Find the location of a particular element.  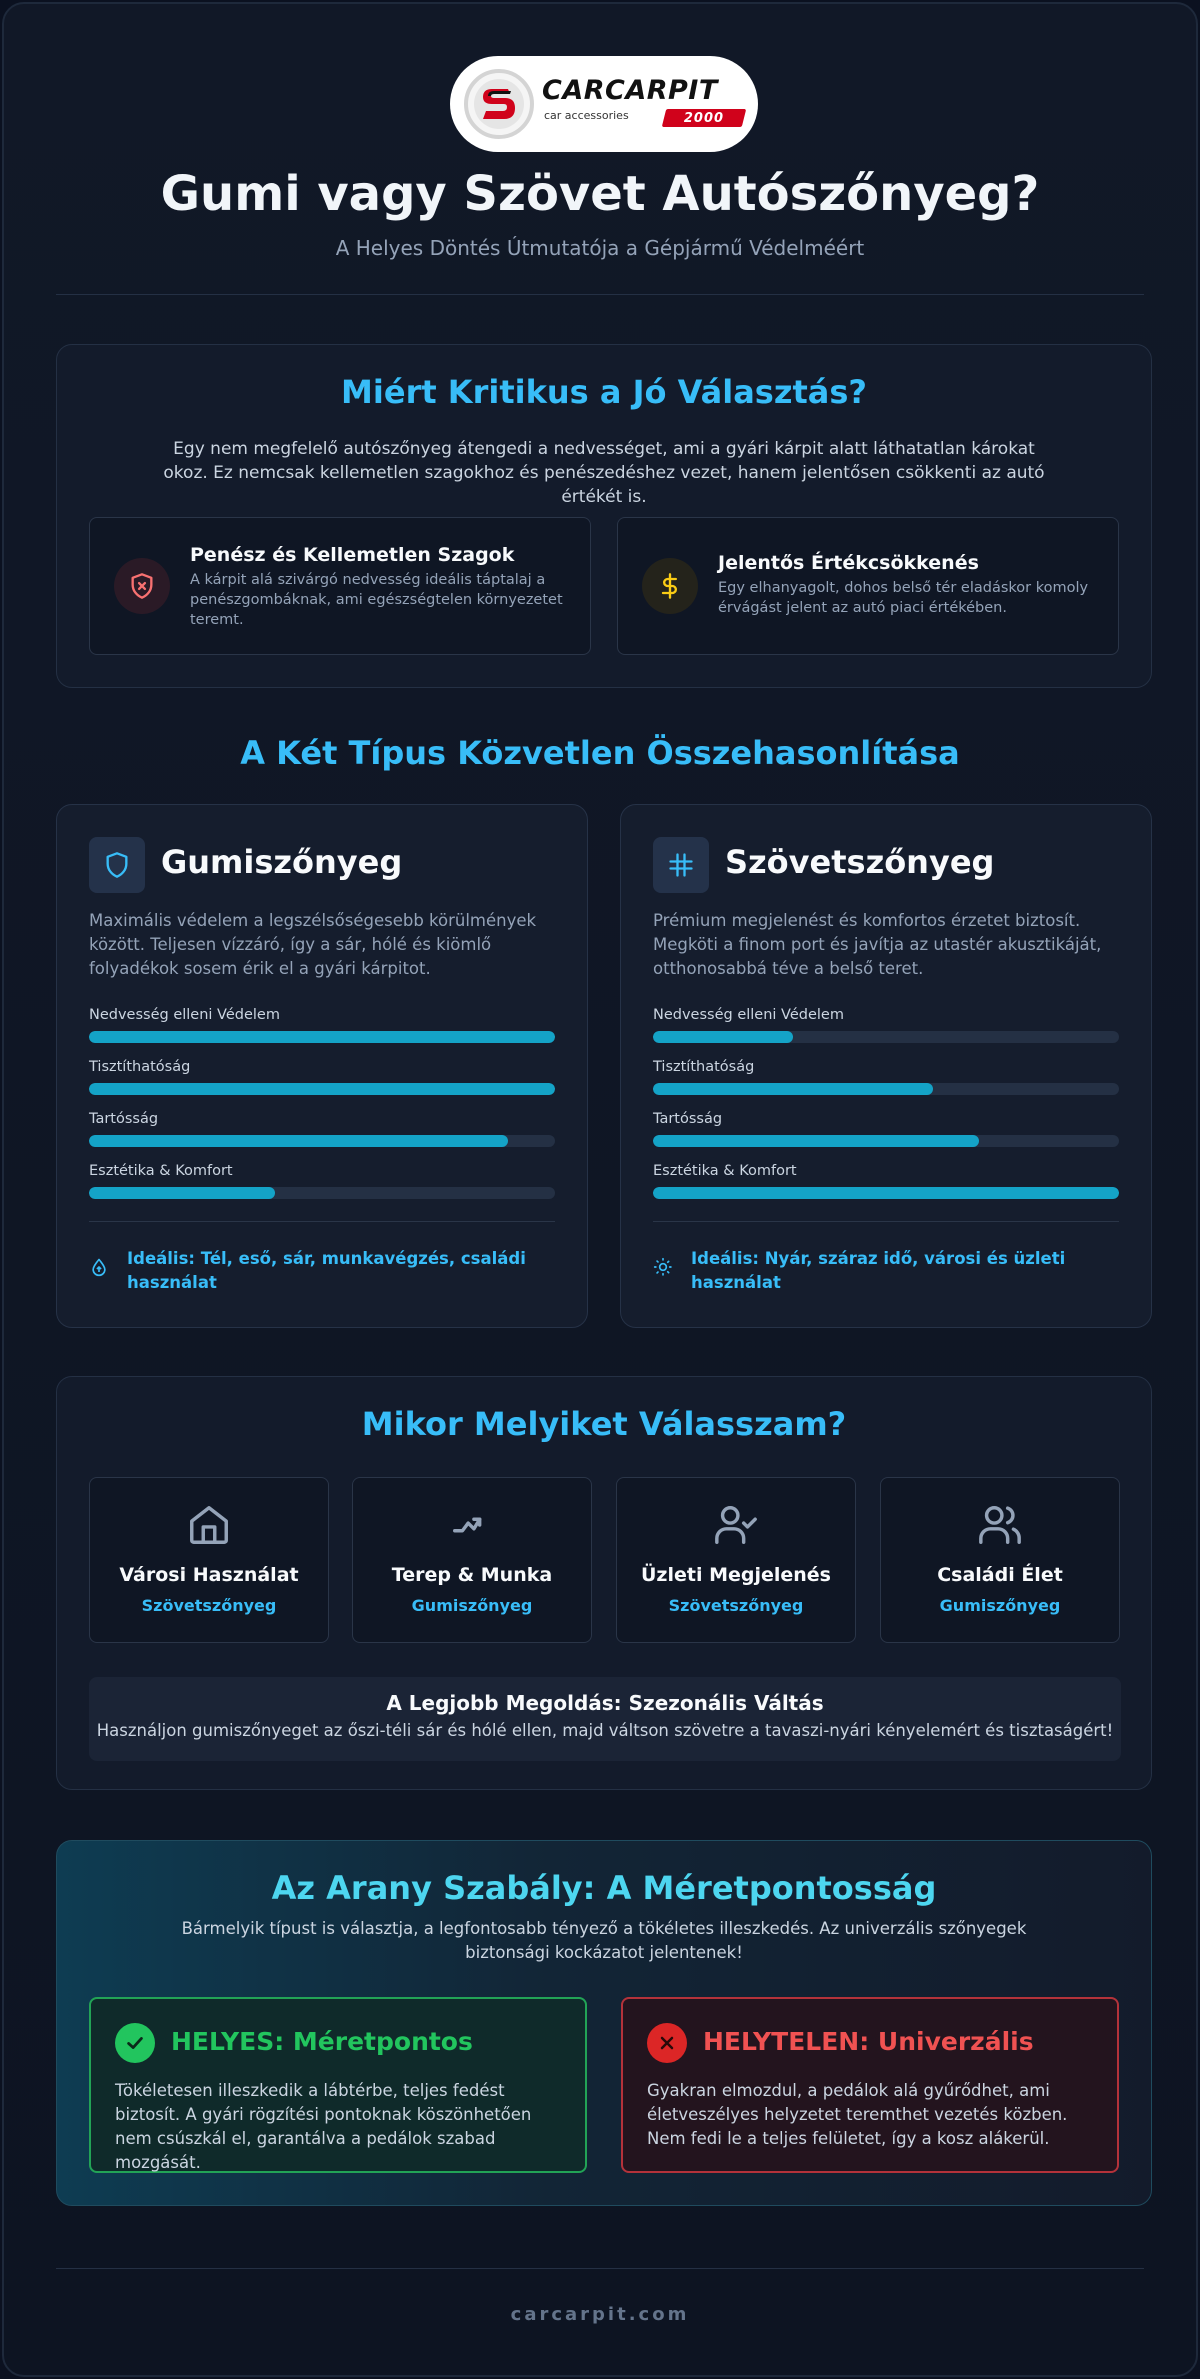

logo-emblem-icon is located at coordinates (499, 104).